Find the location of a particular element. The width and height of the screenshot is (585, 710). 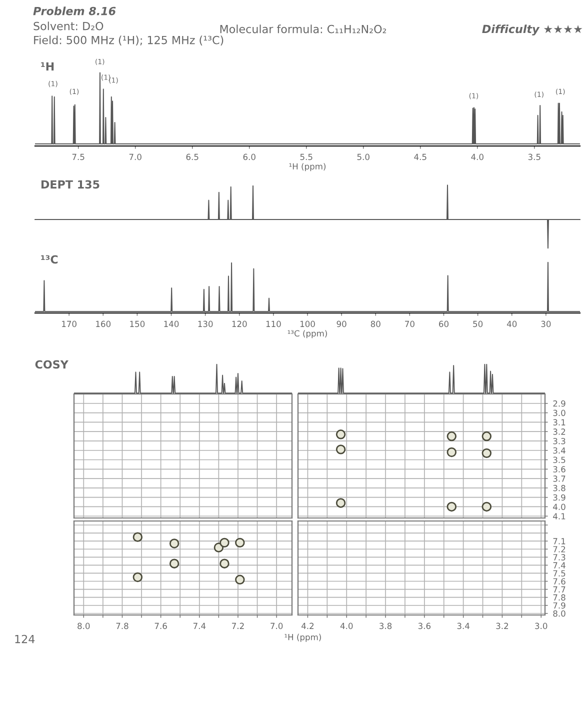

y-tick-label: 4.1 is located at coordinates (559, 516).